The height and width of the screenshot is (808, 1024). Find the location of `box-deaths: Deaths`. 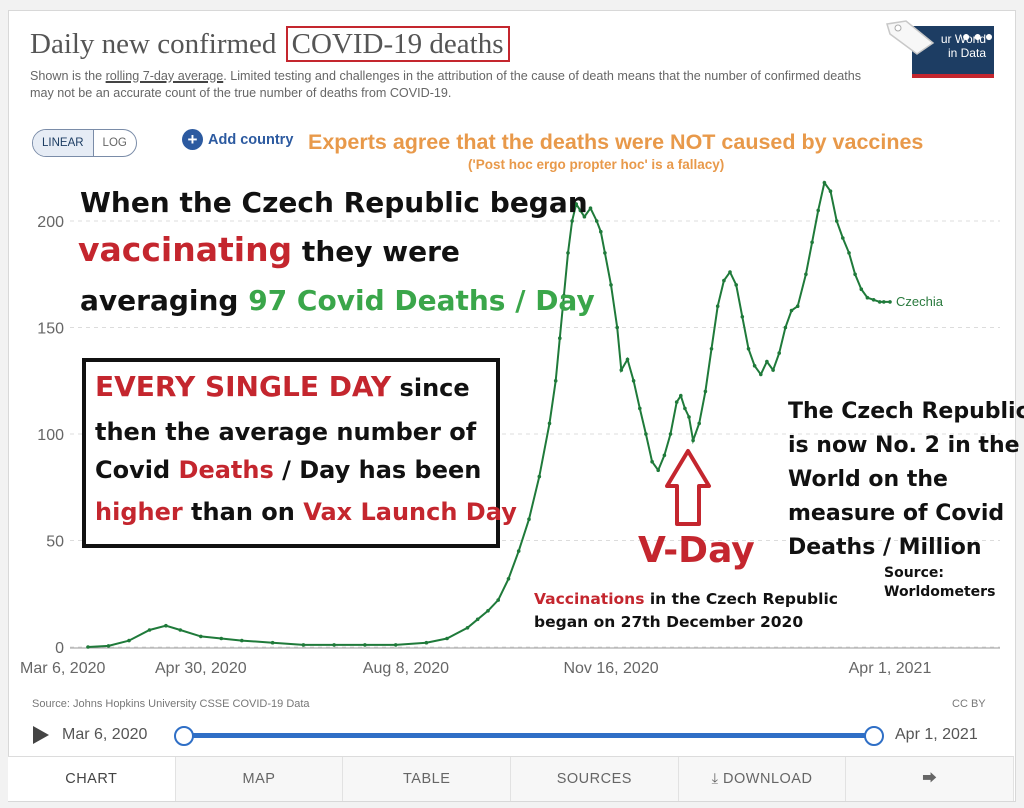

box-deaths: Deaths is located at coordinates (226, 470).